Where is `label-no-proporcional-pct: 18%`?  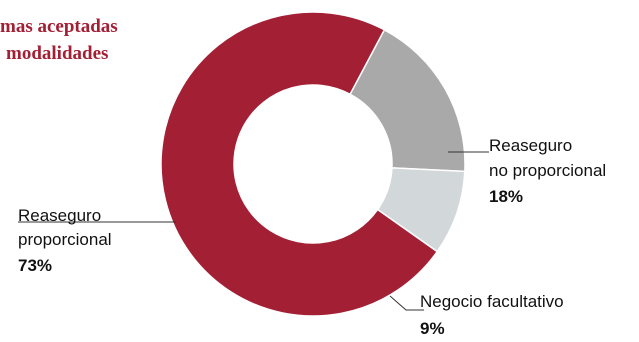
label-no-proporcional-pct: 18% is located at coordinates (506, 196).